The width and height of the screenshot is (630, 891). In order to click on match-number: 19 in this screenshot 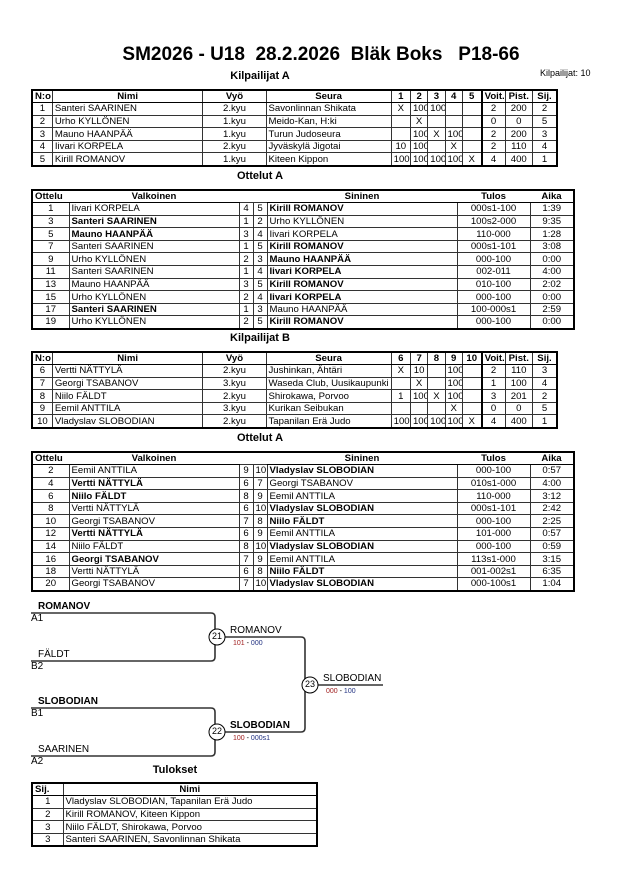, I will do `click(50, 322)`.